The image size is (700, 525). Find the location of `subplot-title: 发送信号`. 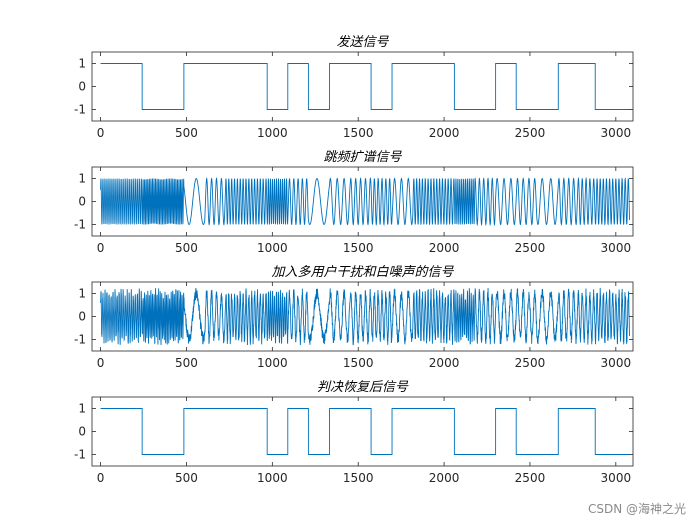

subplot-title: 发送信号 is located at coordinates (362, 42).